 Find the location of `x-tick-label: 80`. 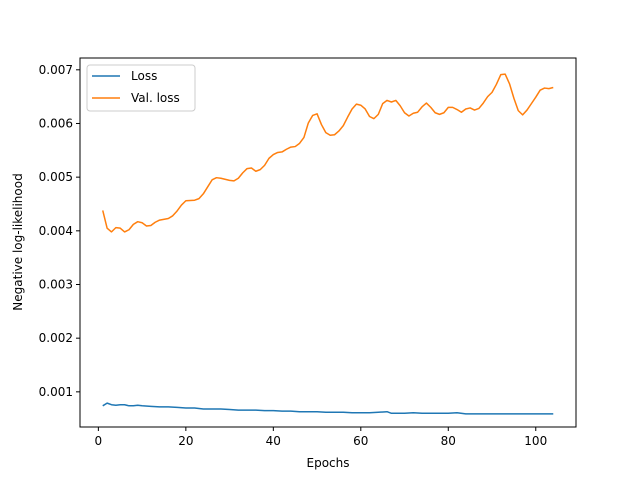

x-tick-label: 80 is located at coordinates (448, 441).